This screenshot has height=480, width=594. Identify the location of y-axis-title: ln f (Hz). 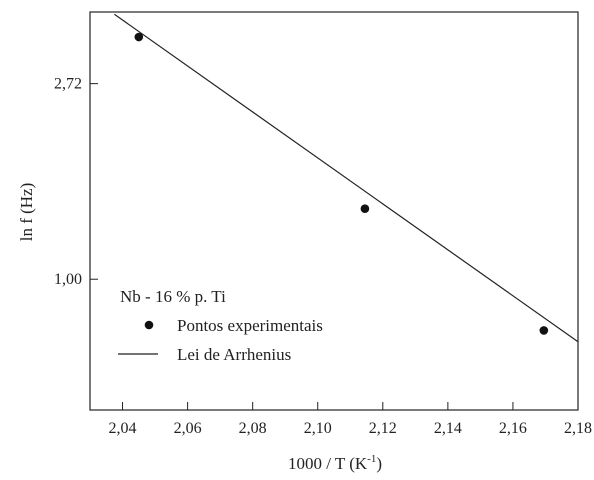
(26, 212).